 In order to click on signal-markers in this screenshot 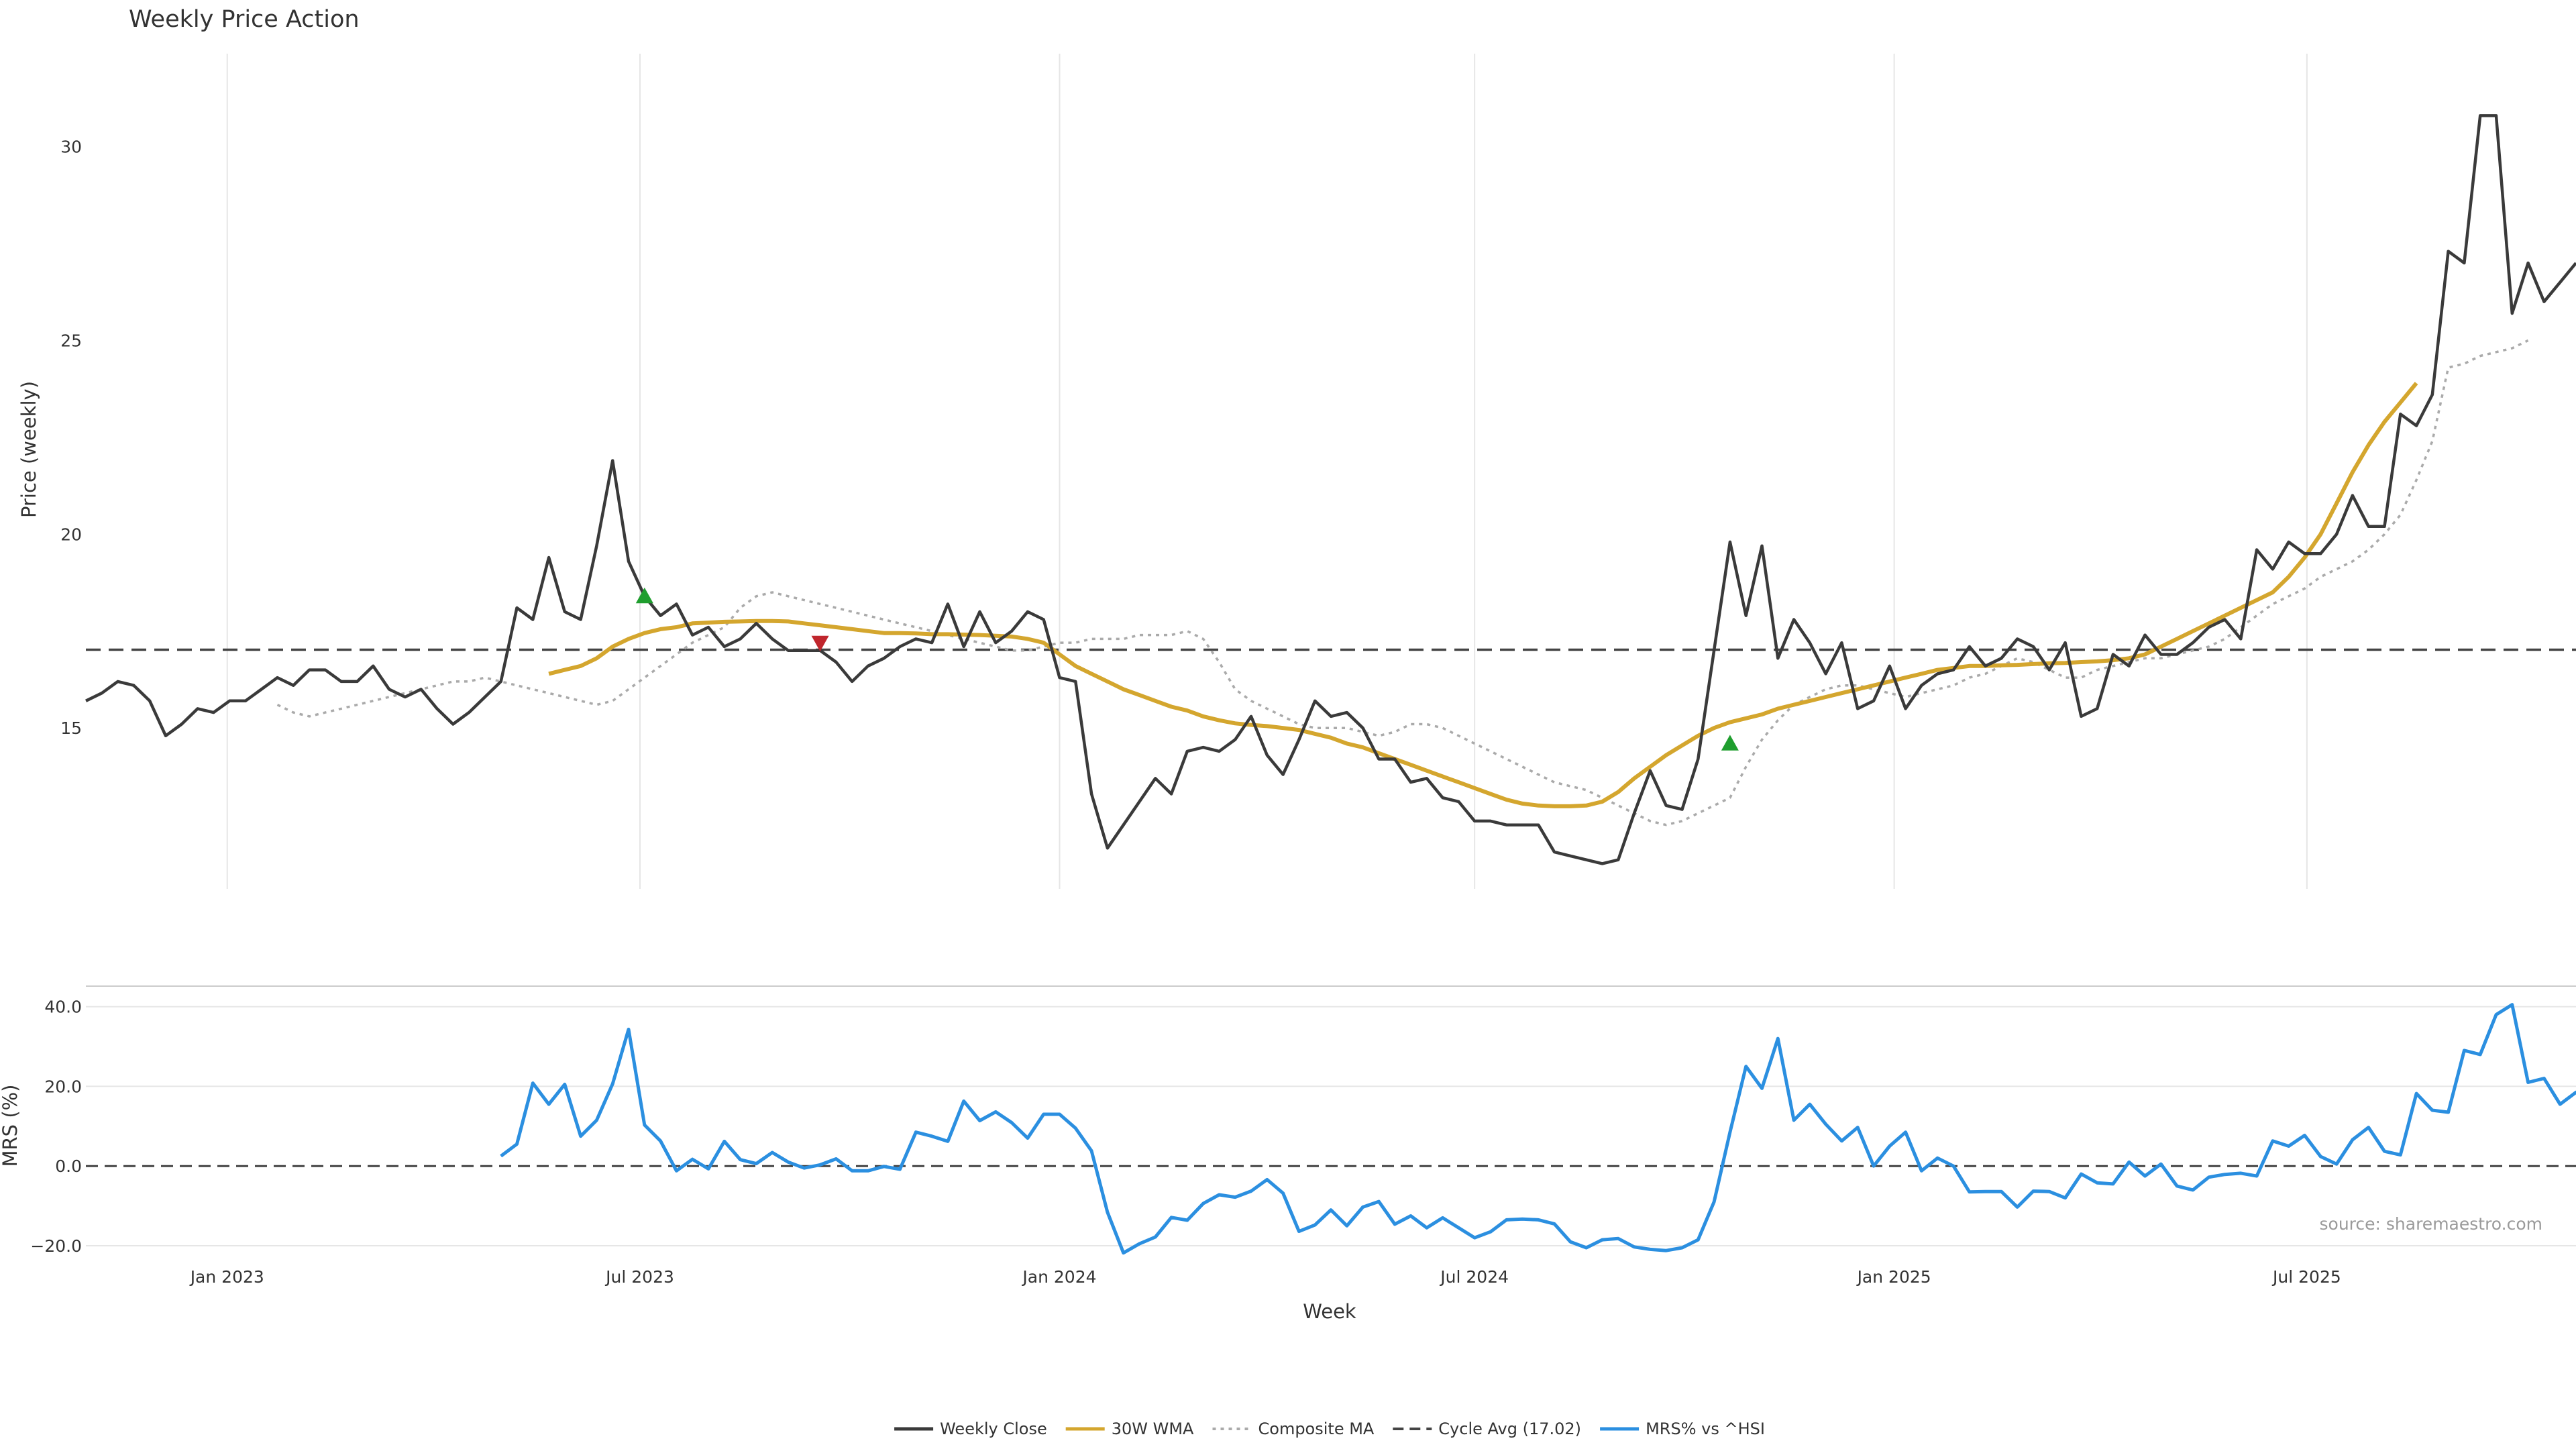, I will do `click(1187, 669)`.